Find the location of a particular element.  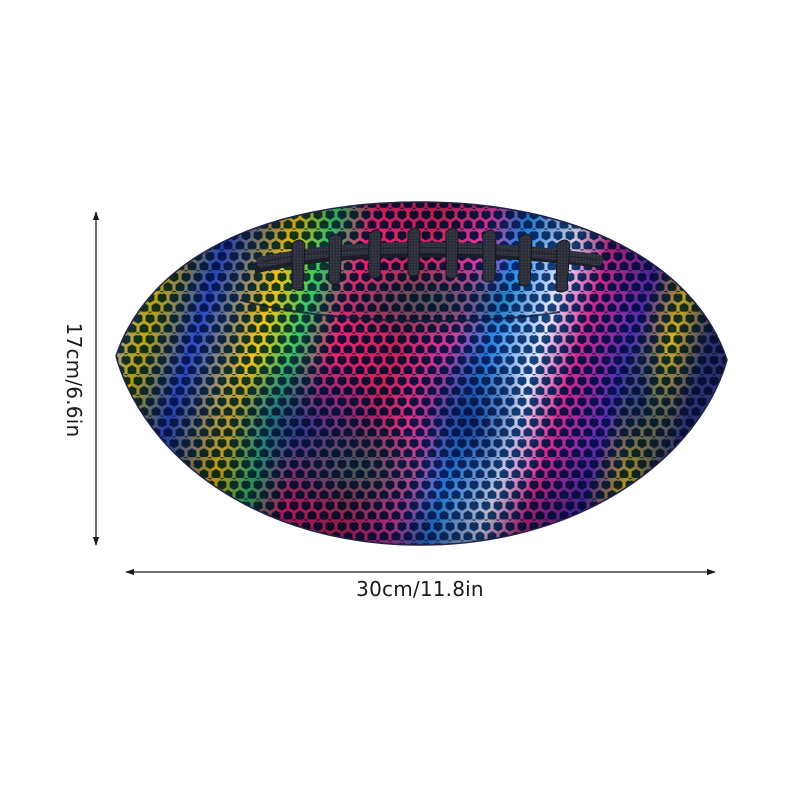

football-laces is located at coordinates (430, 260).